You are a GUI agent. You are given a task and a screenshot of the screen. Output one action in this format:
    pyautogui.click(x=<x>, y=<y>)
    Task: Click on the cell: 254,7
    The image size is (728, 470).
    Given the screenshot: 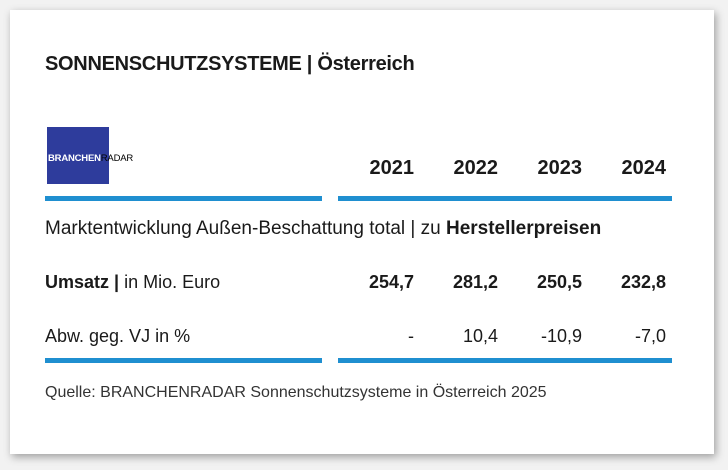 What is the action you would take?
    pyautogui.click(x=391, y=282)
    